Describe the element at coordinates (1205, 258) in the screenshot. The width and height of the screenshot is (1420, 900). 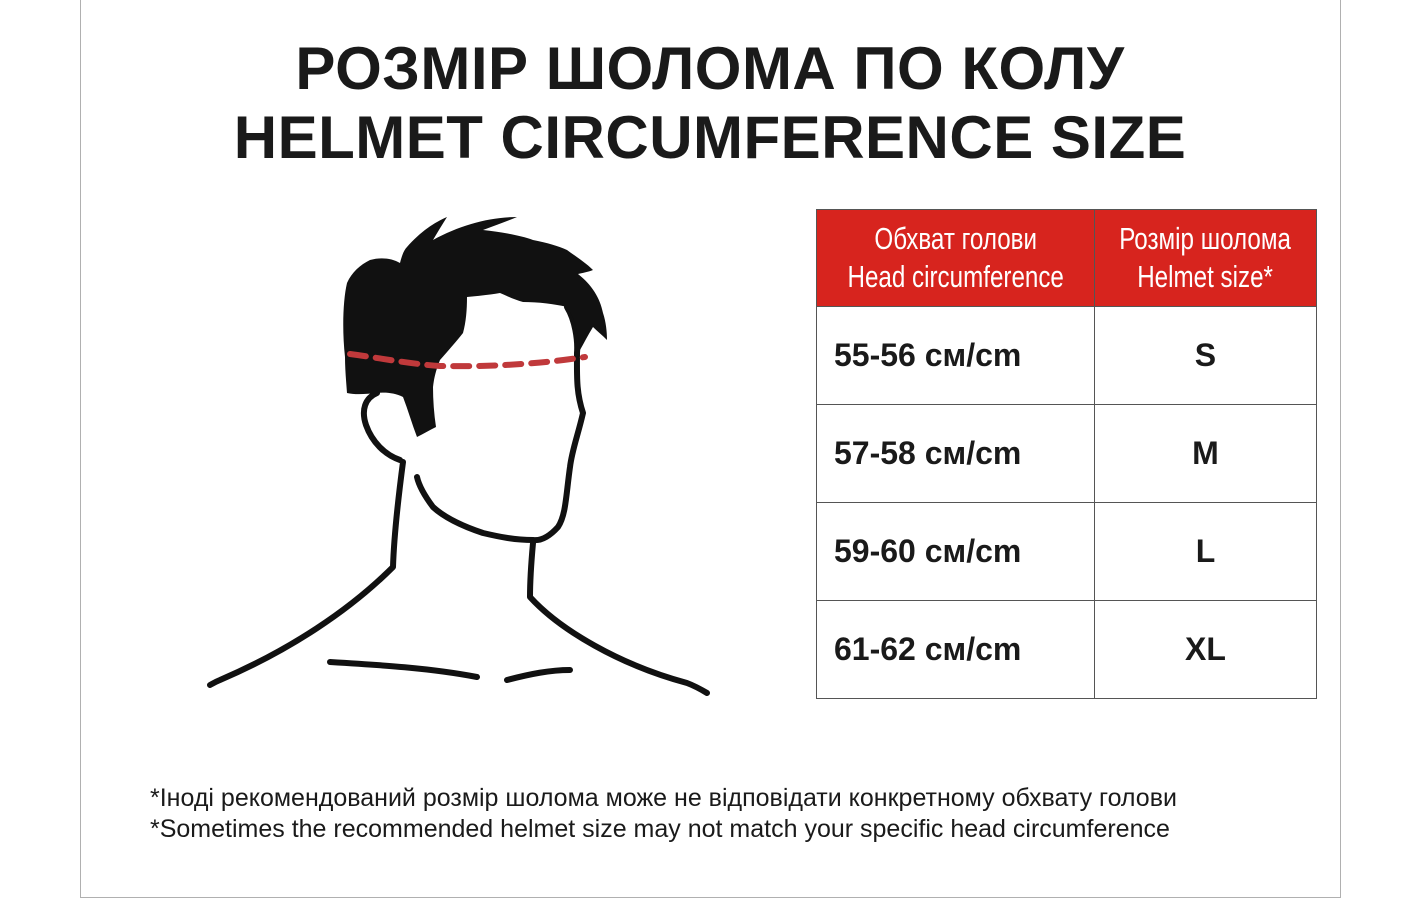
I see `header-helmet-size: Розмір шолома Helmet size*` at that location.